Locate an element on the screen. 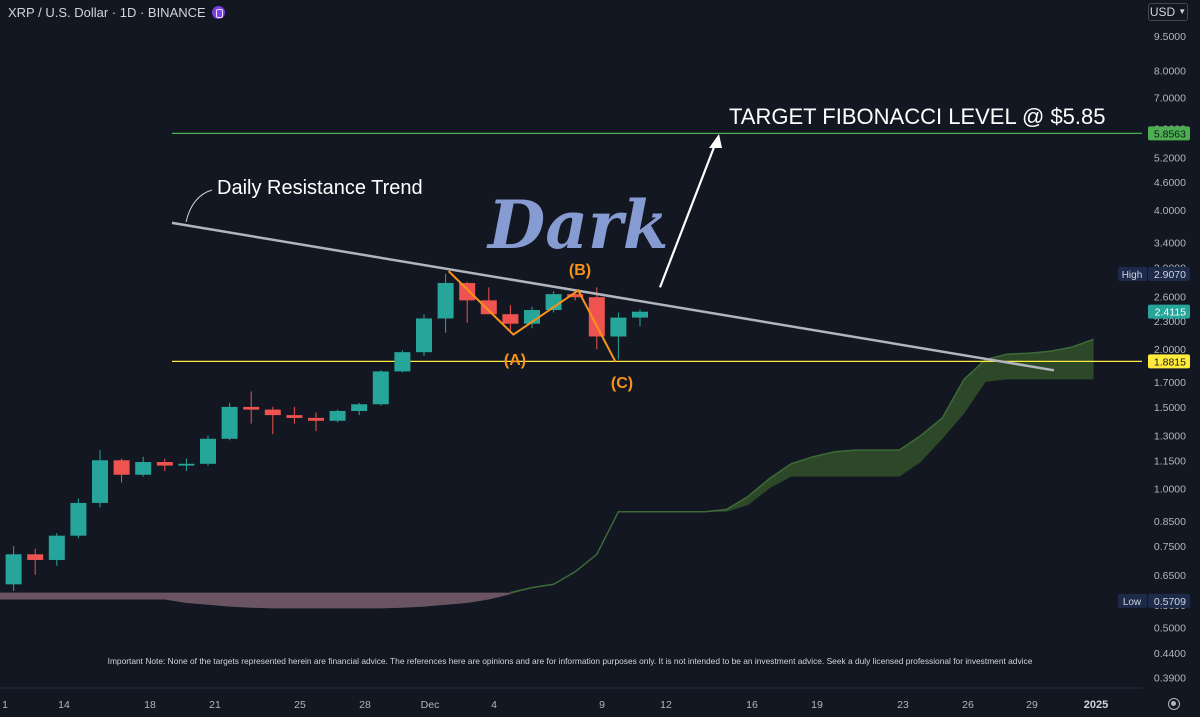 The width and height of the screenshot is (1200, 717). price-tick-label: 8.0000 is located at coordinates (1170, 72).